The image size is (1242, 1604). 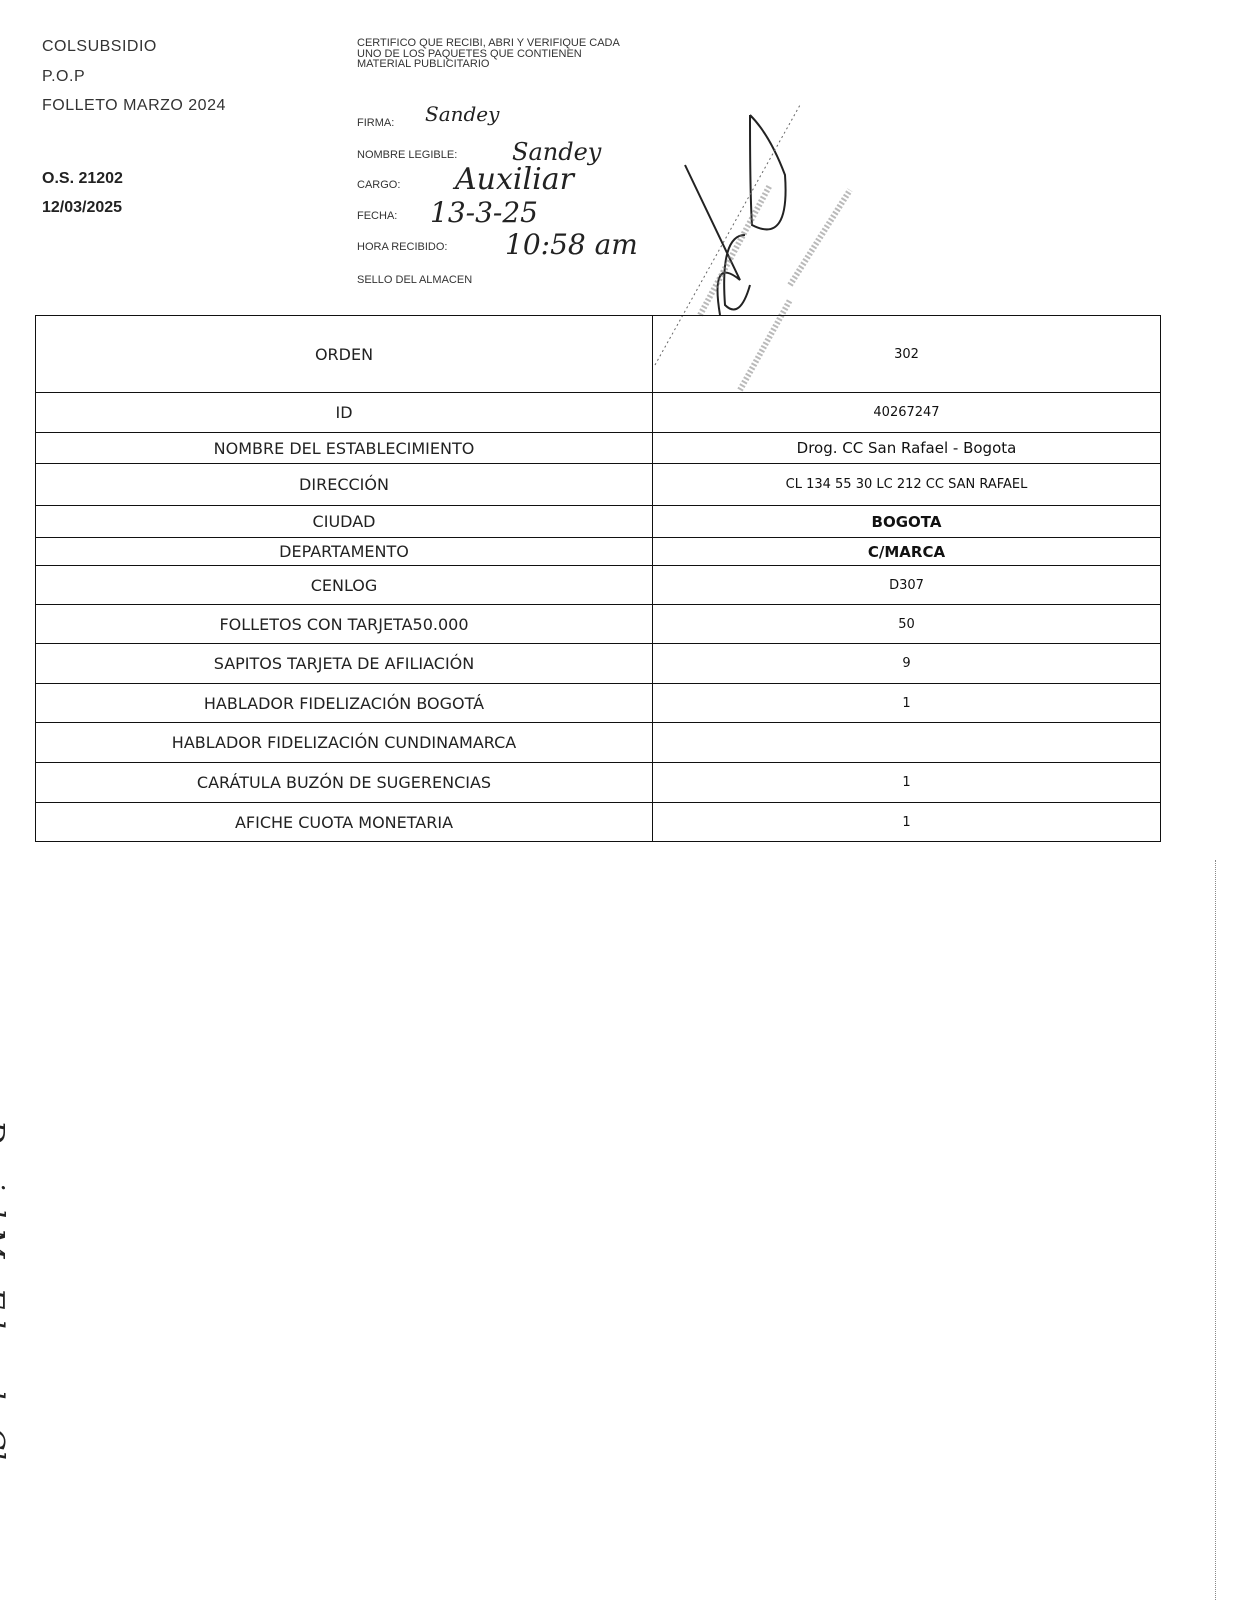 I want to click on row-label: CARÁTULA BUZÓN DE SUGERENCIAS, so click(x=344, y=782).